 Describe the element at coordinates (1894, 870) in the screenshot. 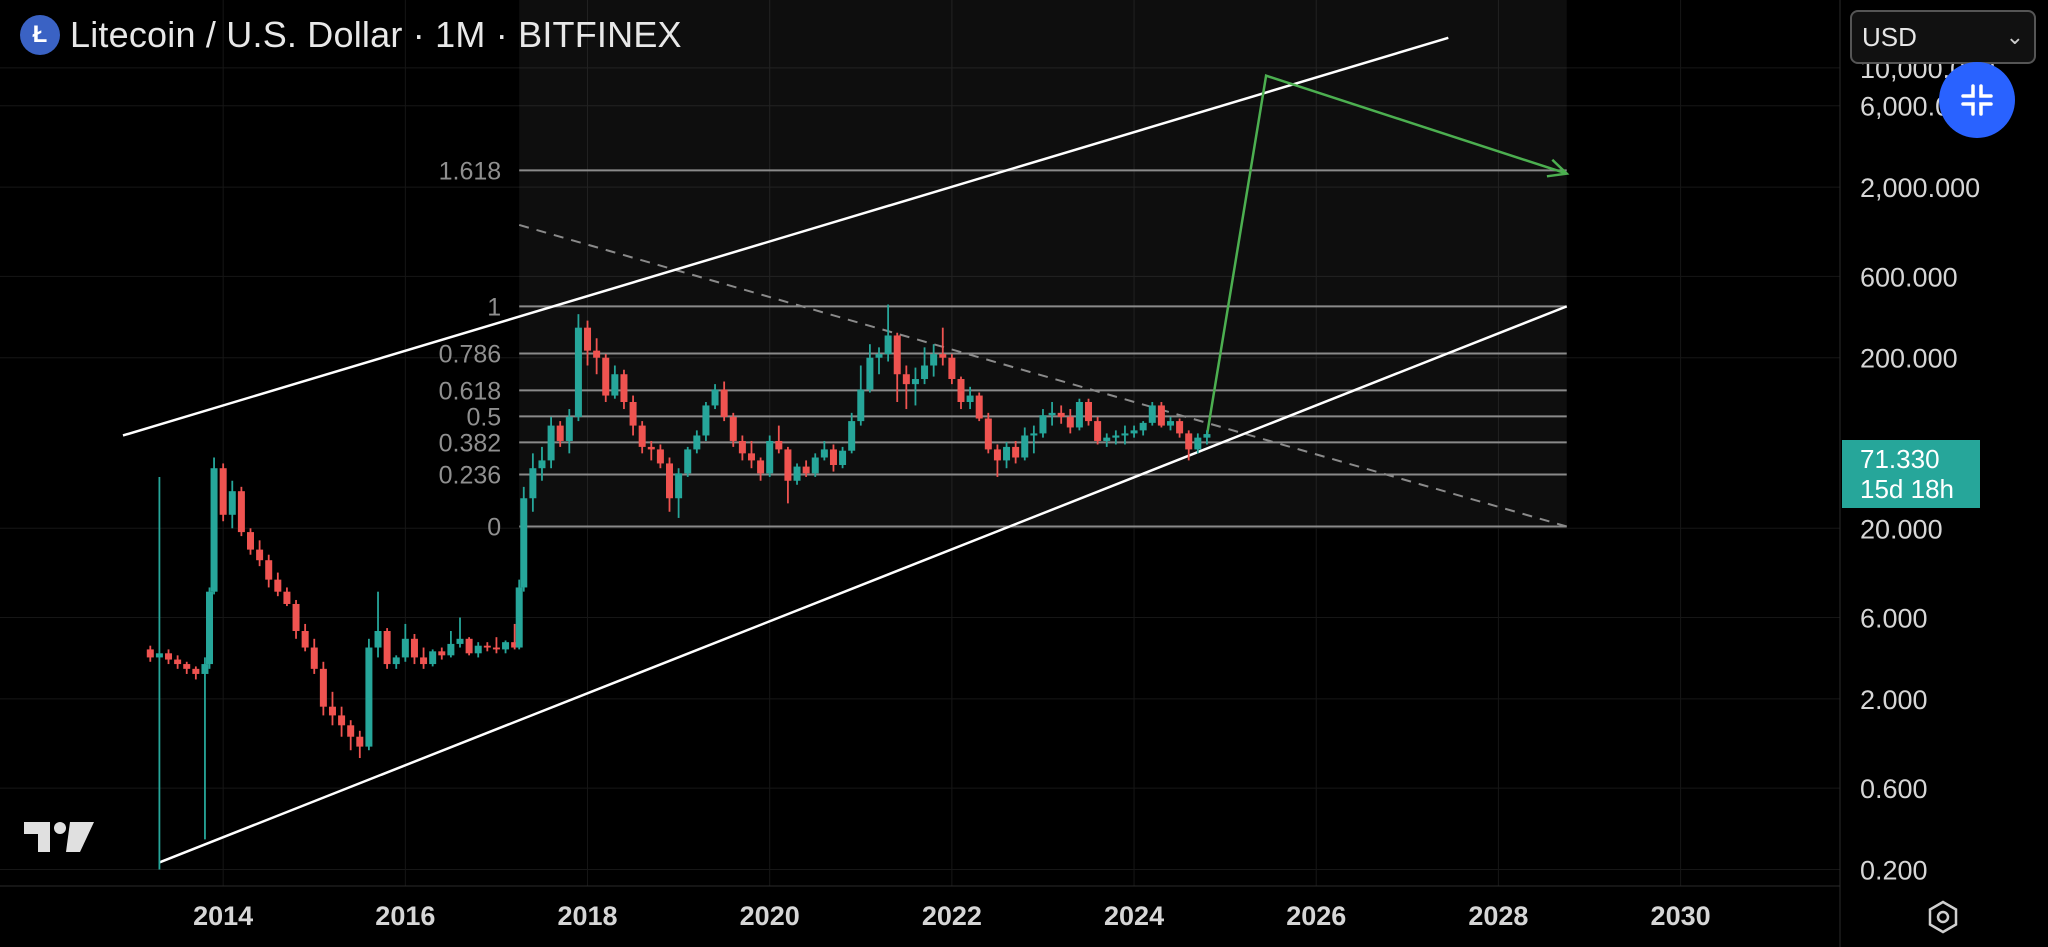

I see `price-axis-label: 0.200` at that location.